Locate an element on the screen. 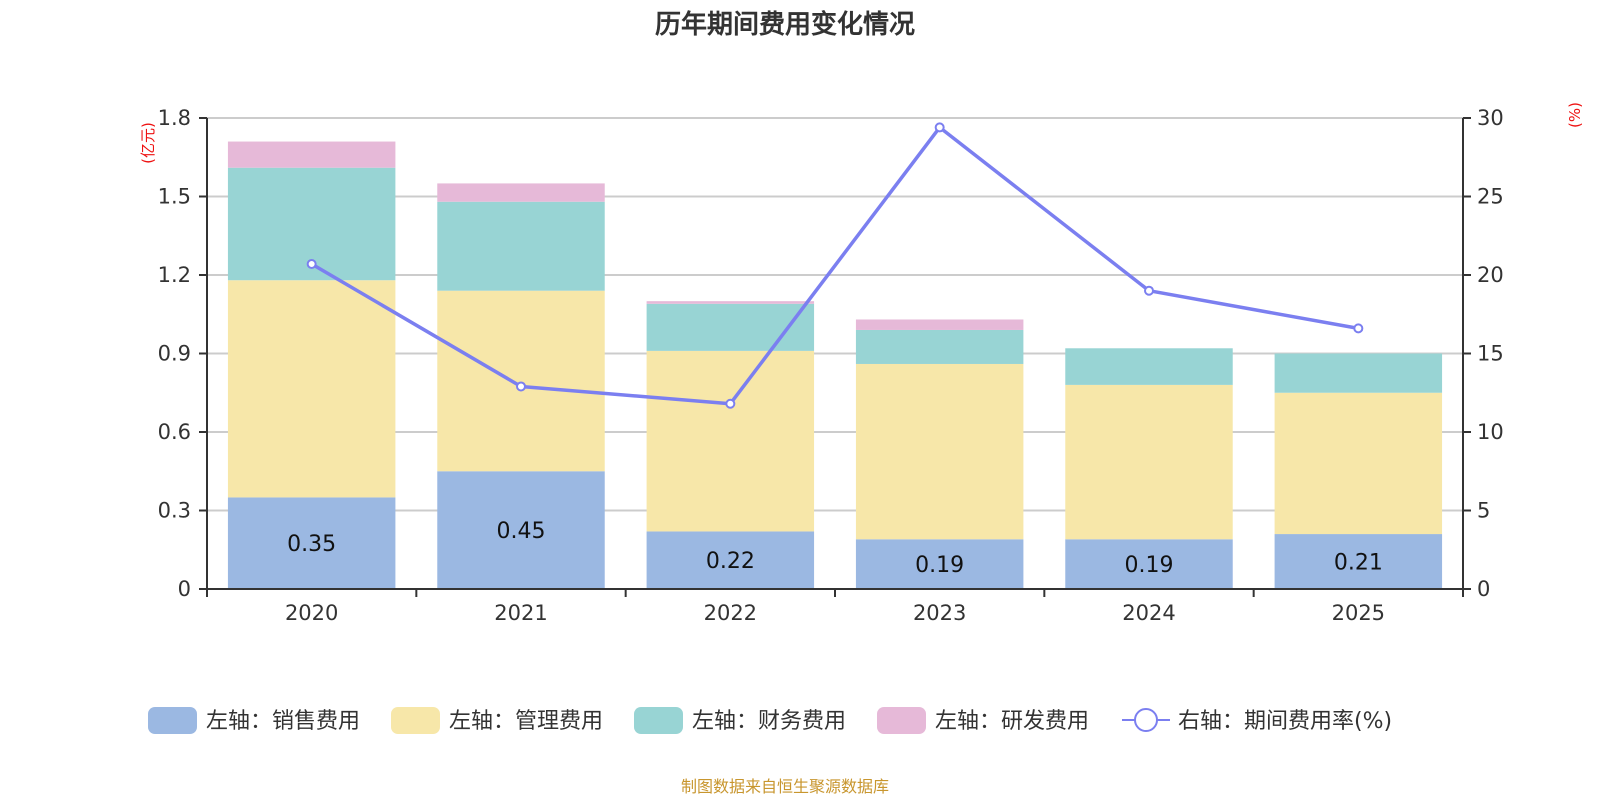 The image size is (1600, 800). right-axis-tick-label: 5 is located at coordinates (1483, 511).